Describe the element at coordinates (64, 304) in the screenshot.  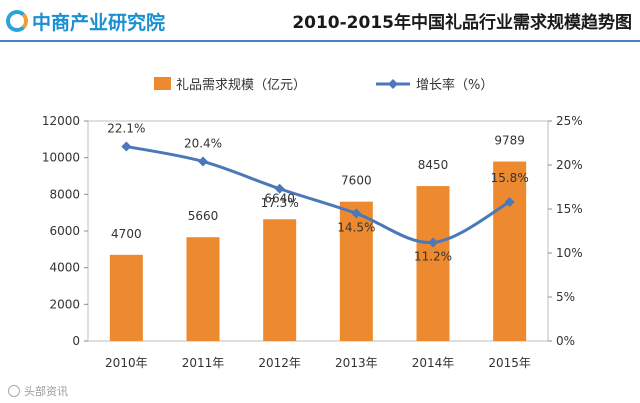
I see `left-axis-tick-label: 2000` at that location.